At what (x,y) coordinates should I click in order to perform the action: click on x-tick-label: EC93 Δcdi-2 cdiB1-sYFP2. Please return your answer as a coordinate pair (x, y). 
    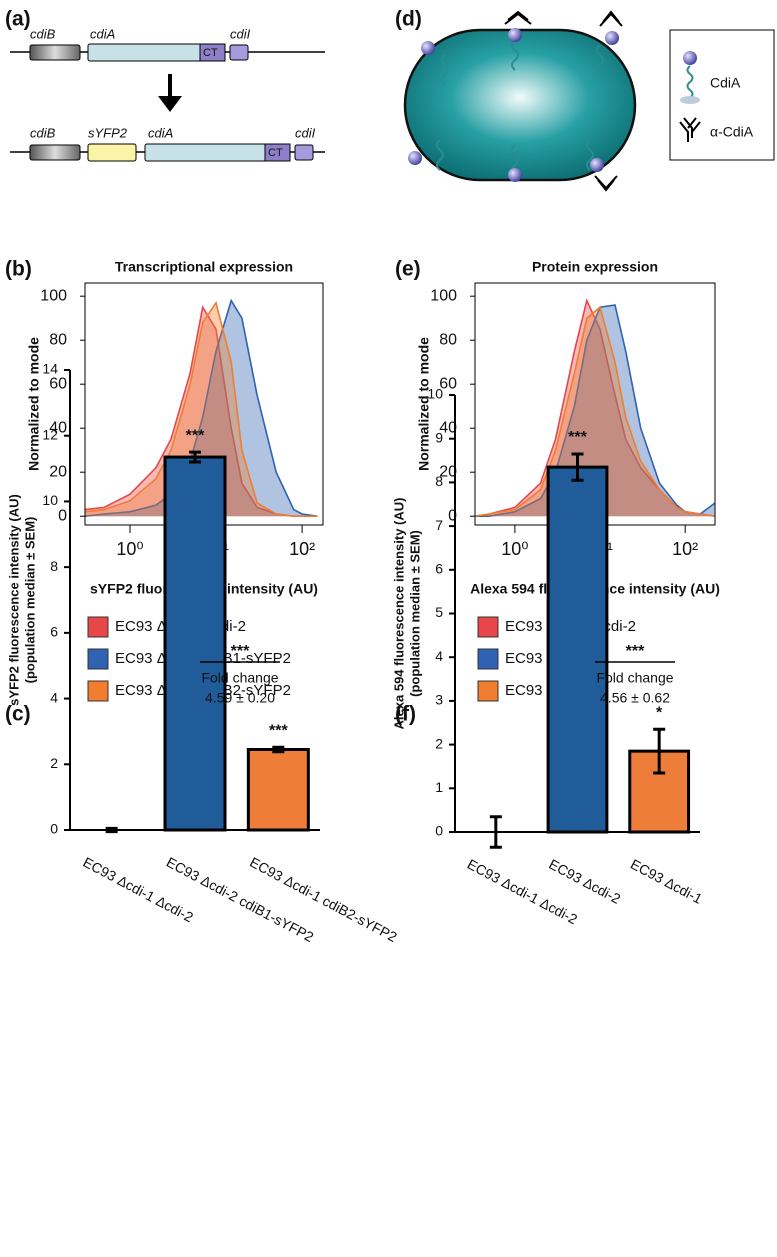
    Looking at the image, I should click on (240, 899).